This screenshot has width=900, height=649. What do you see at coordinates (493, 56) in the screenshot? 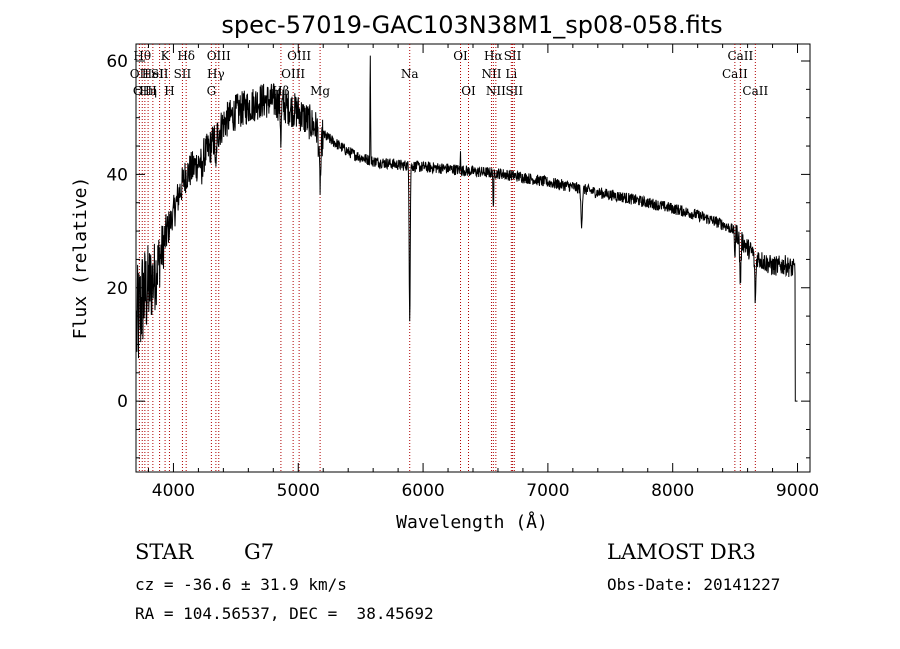
I see `line-marker-label: Hα` at bounding box center [493, 56].